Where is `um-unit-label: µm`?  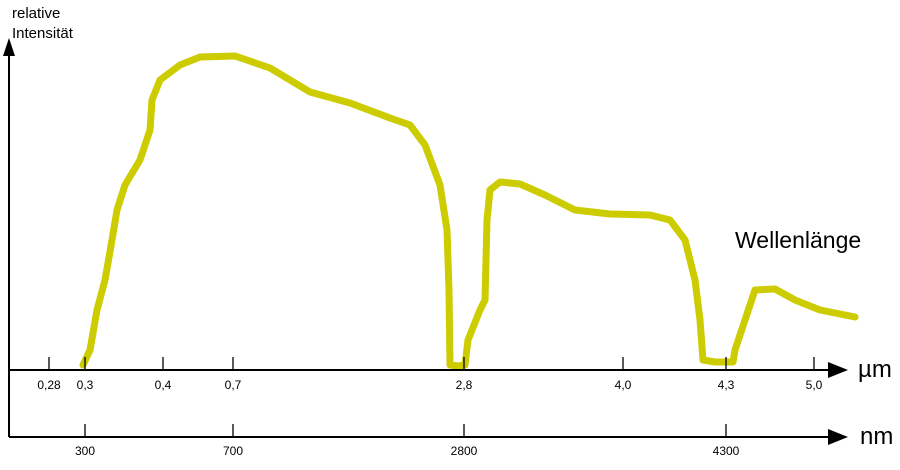
um-unit-label: µm is located at coordinates (875, 369).